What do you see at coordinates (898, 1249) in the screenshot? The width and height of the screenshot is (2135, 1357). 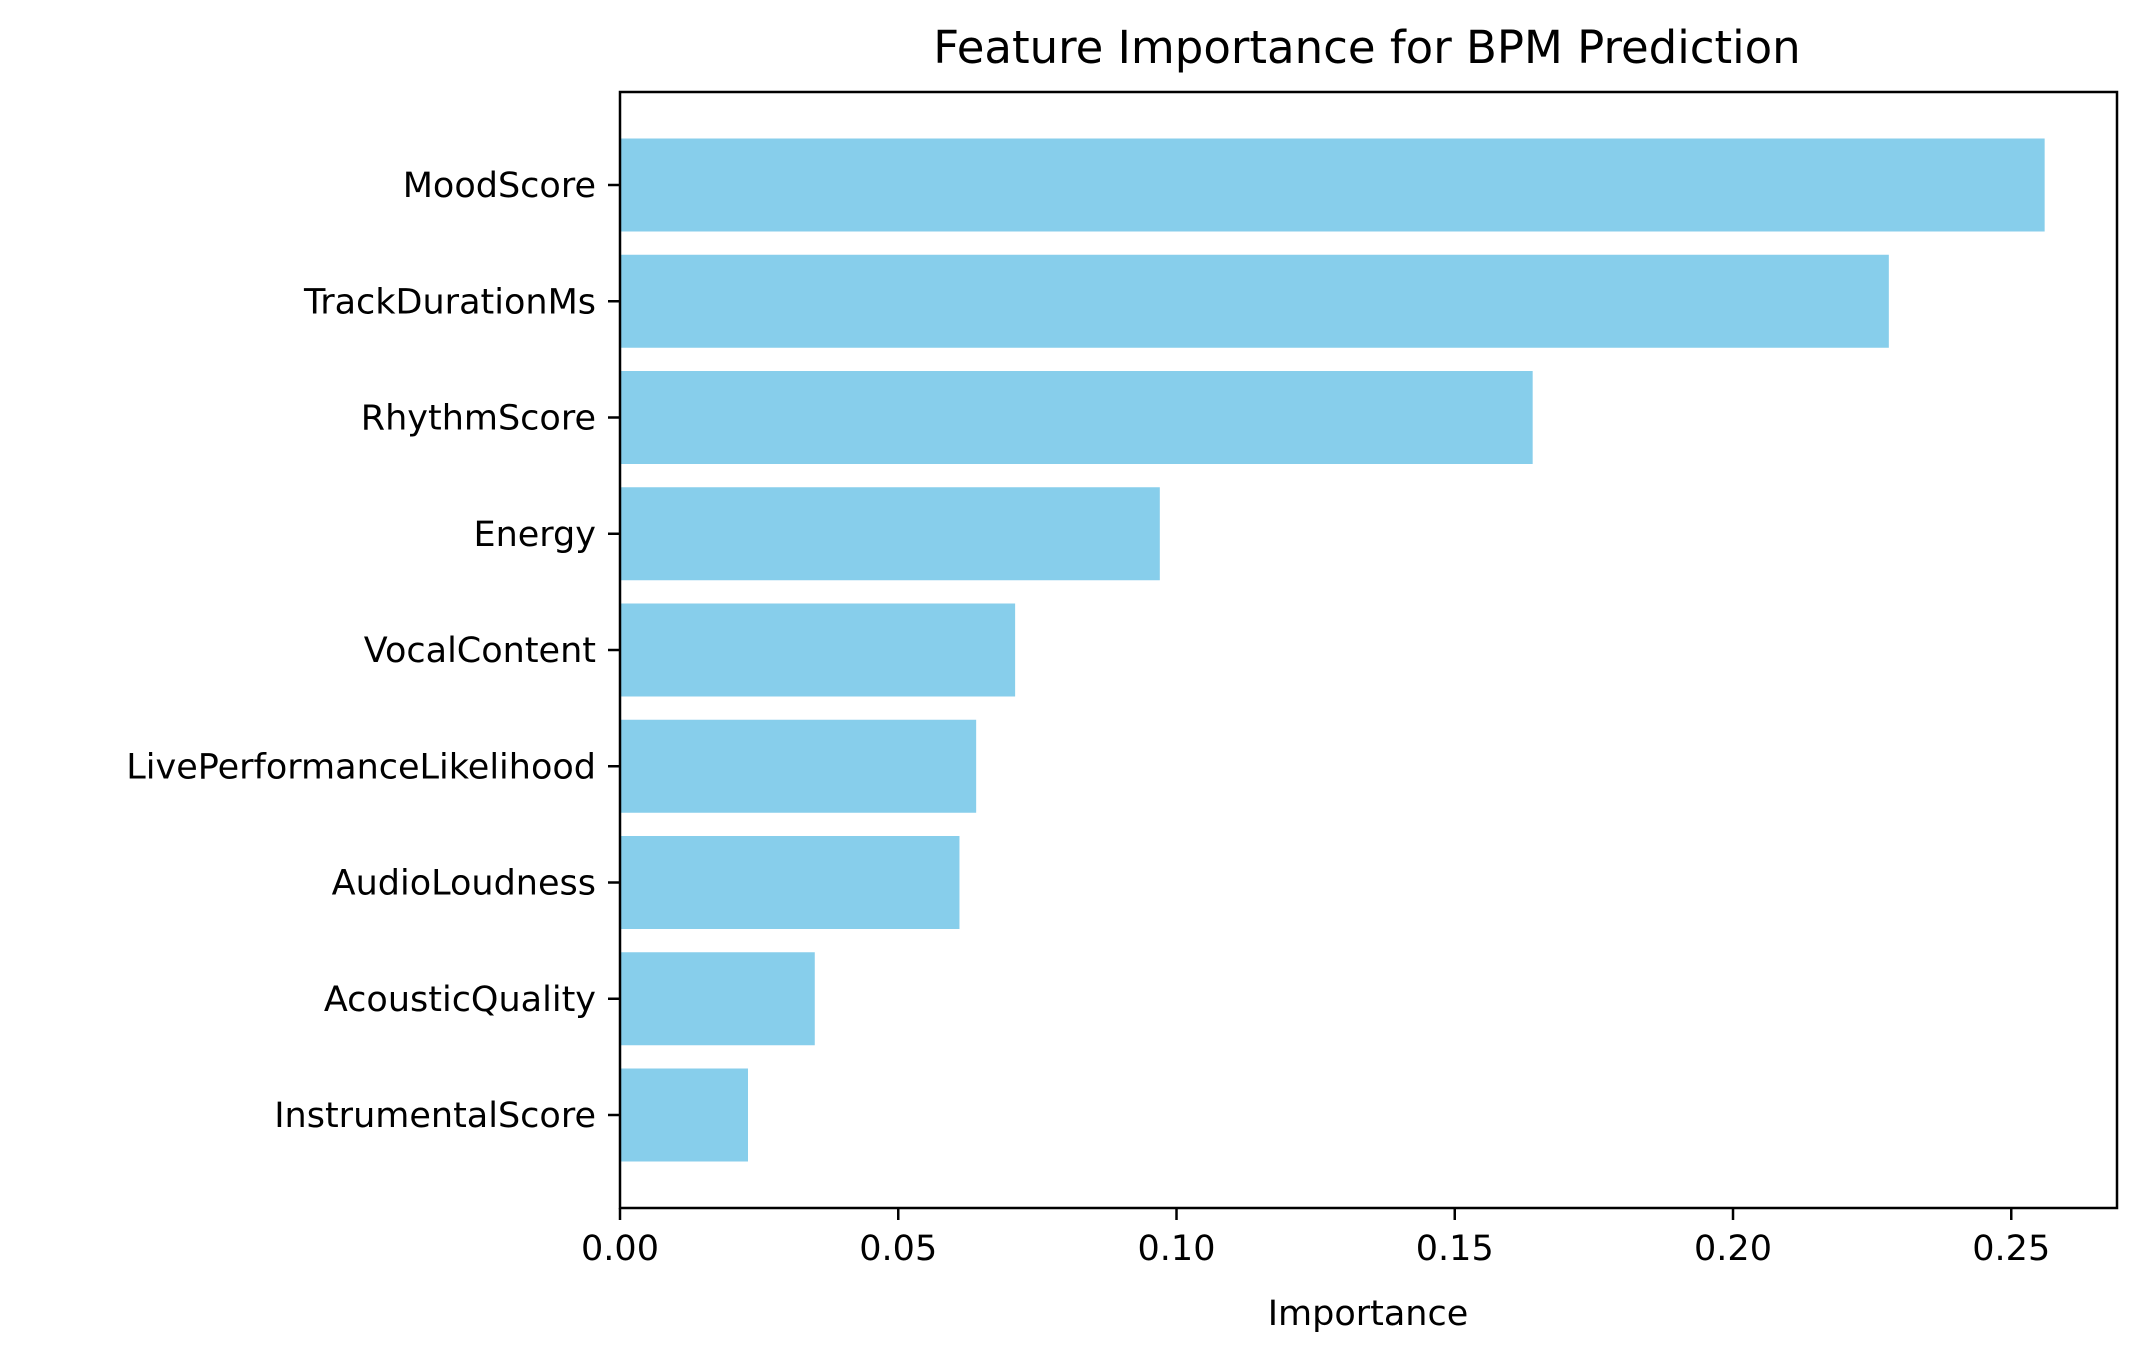 I see `x-tick-label: 0.05` at bounding box center [898, 1249].